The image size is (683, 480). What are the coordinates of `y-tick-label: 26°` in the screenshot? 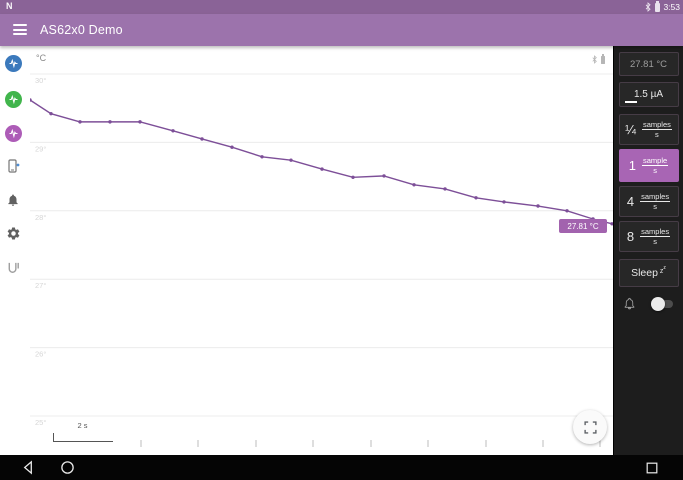 It's located at (40, 354).